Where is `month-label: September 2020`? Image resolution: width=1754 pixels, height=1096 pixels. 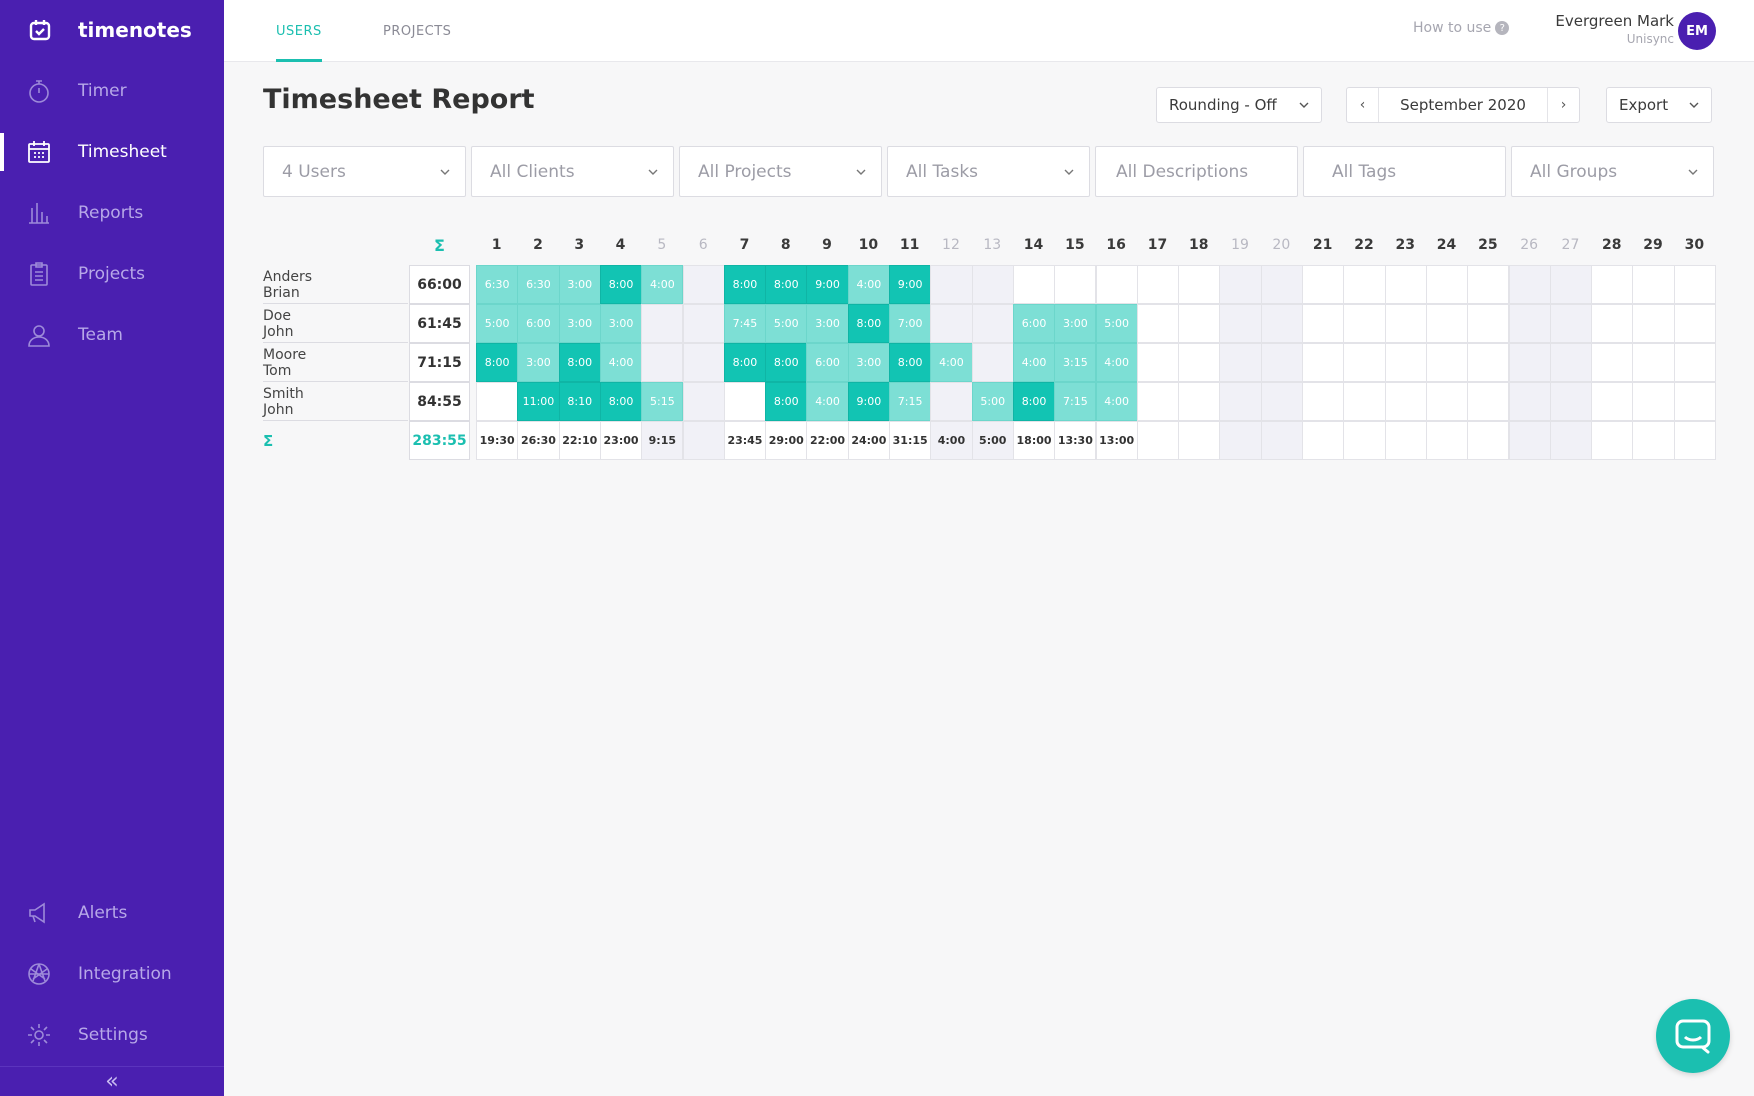 month-label: September 2020 is located at coordinates (1463, 105).